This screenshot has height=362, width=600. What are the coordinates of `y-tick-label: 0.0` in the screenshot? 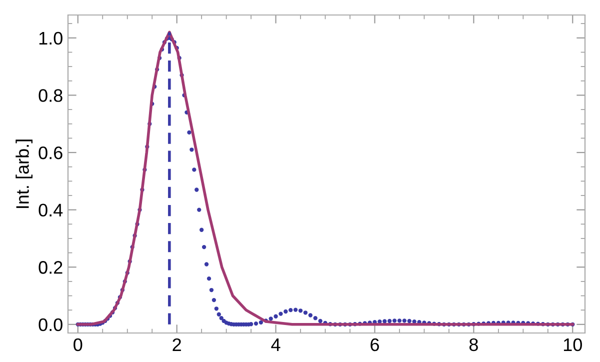 It's located at (50, 325).